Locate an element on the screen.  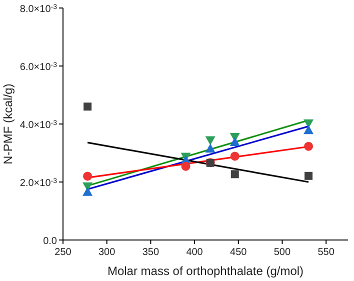
x-tick-label: 350 is located at coordinates (151, 252).